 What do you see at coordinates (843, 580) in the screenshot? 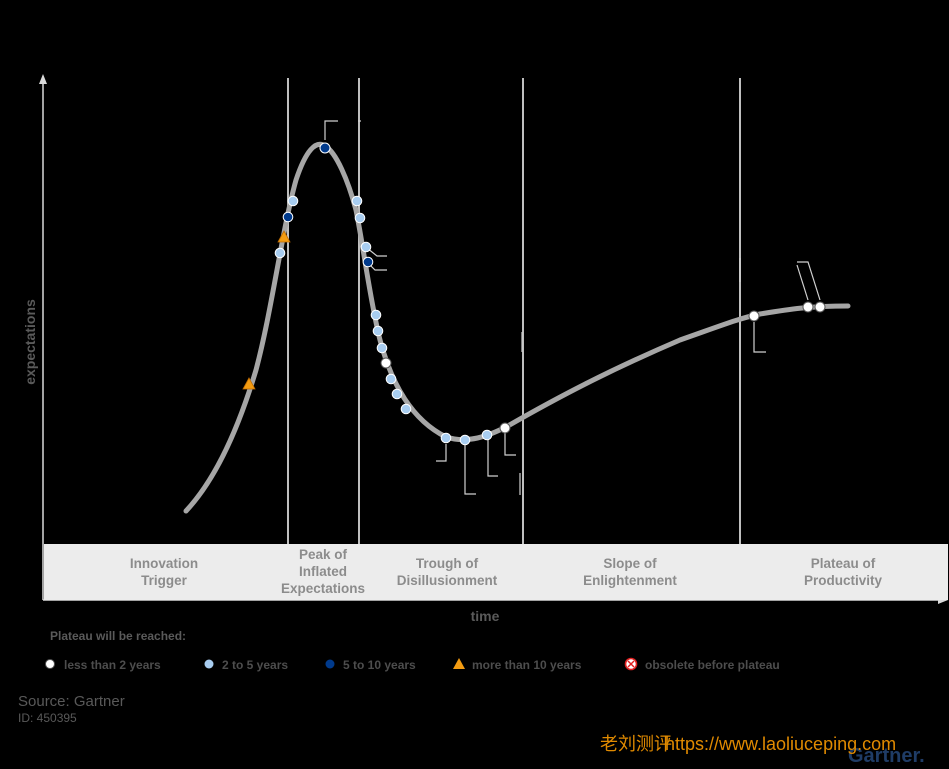
I see `phase-label-plateau-2: Productivity` at bounding box center [843, 580].